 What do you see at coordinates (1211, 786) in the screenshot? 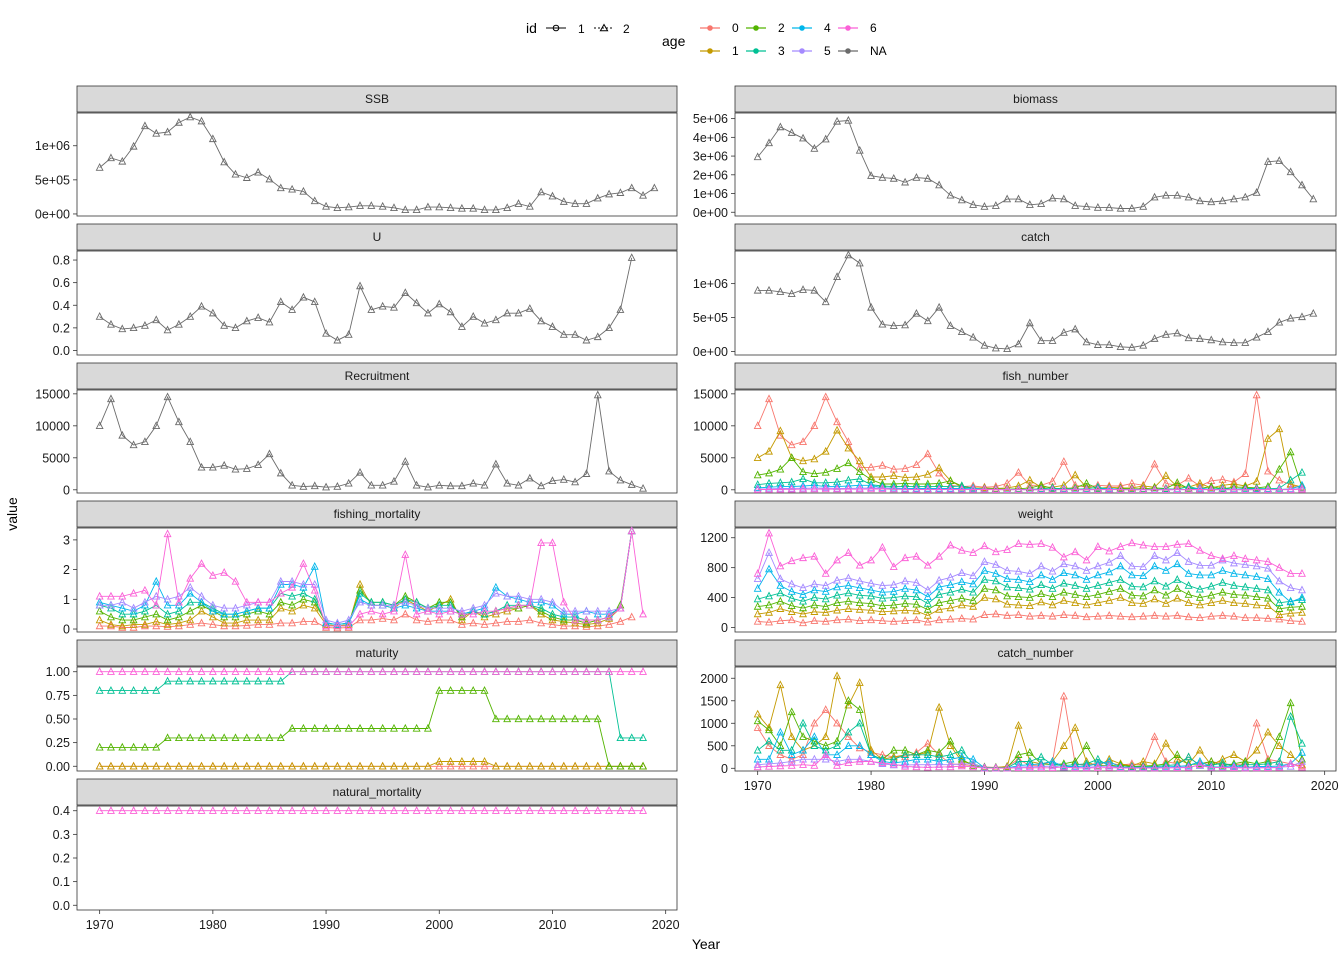
I see `x-tick-label: 2010` at bounding box center [1211, 786].